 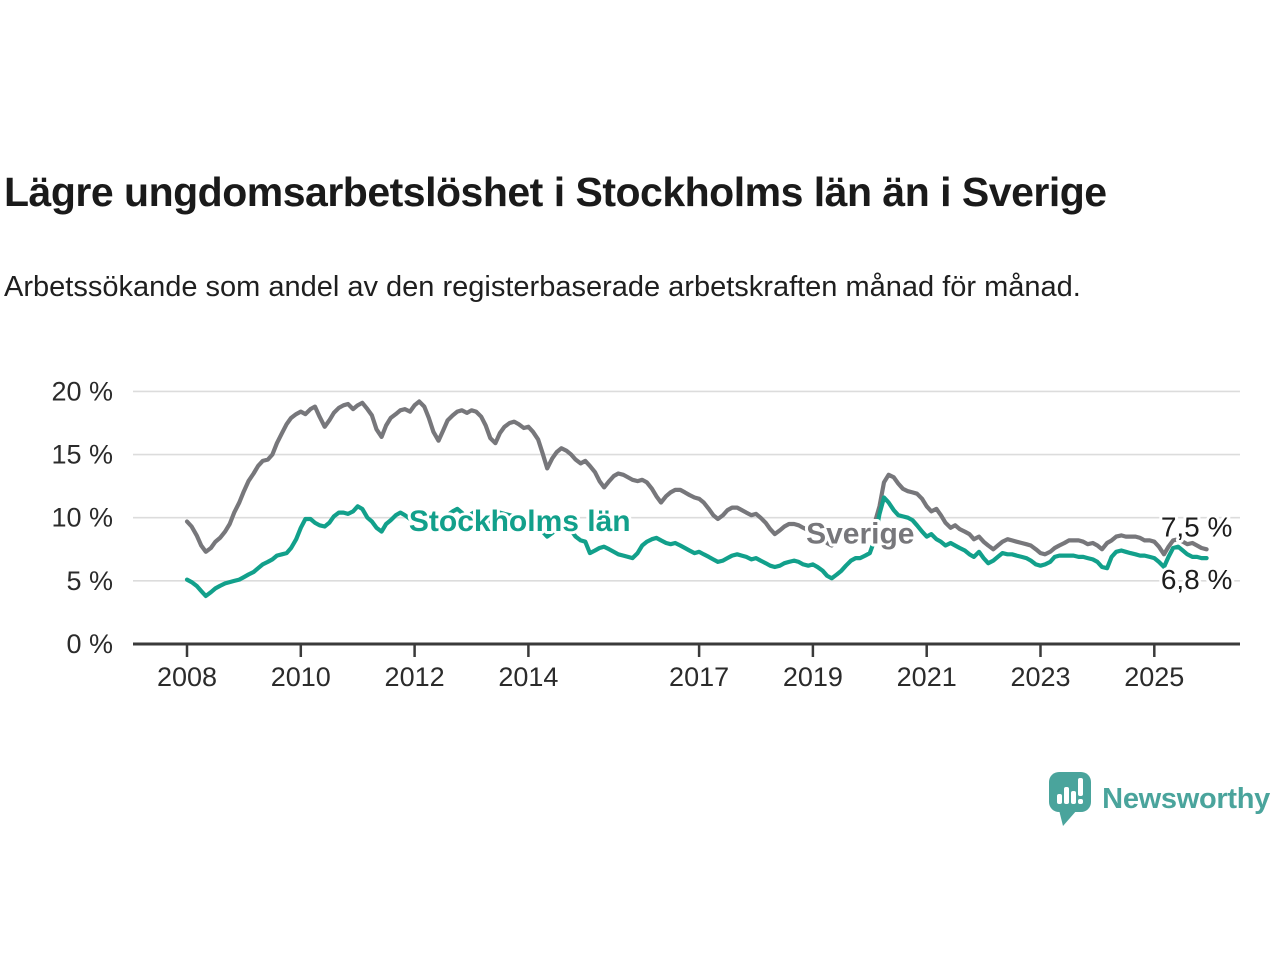 What do you see at coordinates (89, 581) in the screenshot?
I see `y-tick-label: 5 %` at bounding box center [89, 581].